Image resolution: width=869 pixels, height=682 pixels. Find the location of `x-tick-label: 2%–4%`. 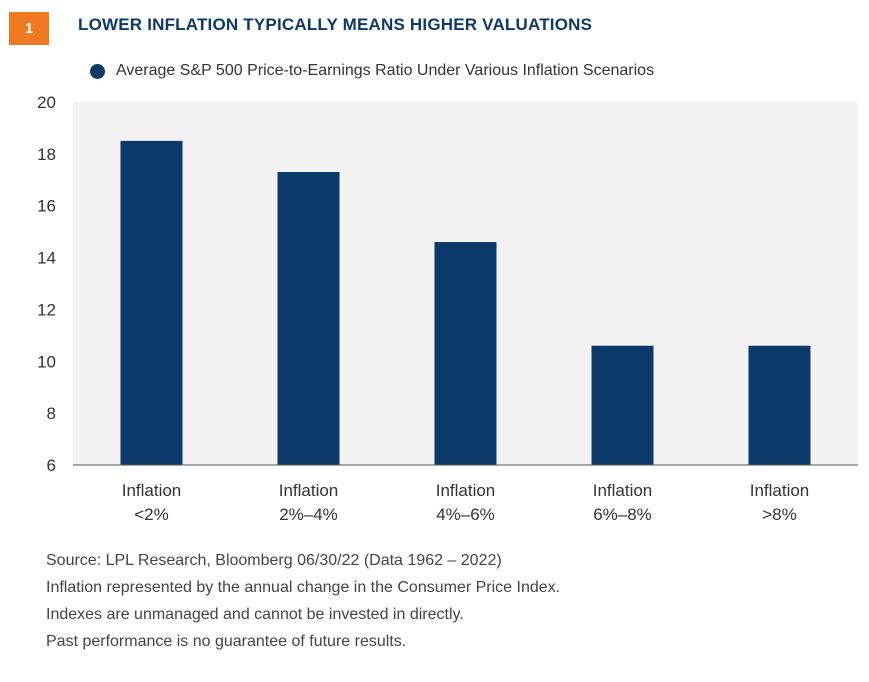

x-tick-label: 2%–4% is located at coordinates (308, 514).